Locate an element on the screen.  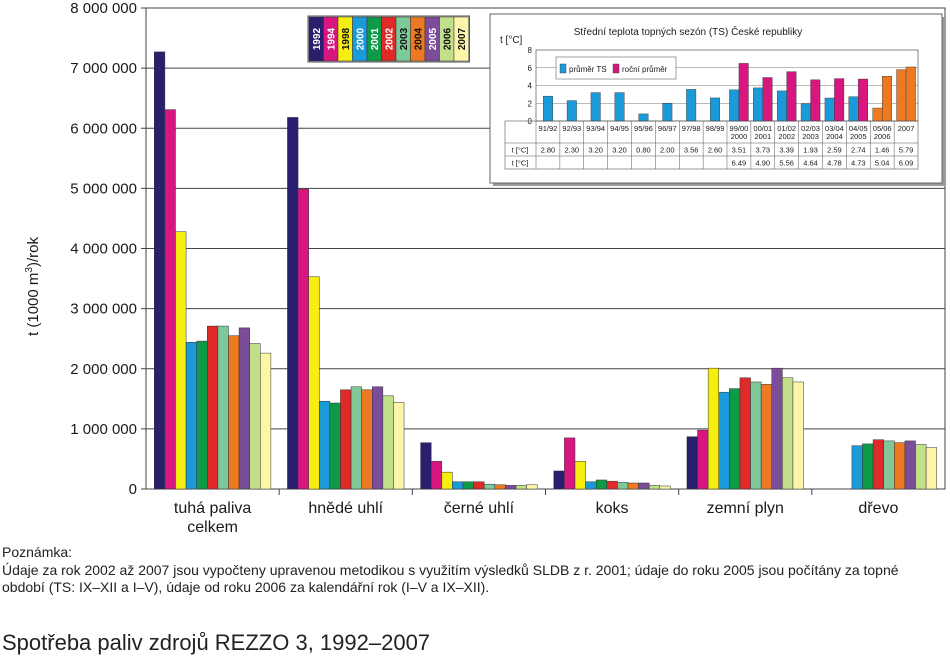
figure-caption: Spotřeba paliv zdrojů REZZO 3, 1992–2007 is located at coordinates (216, 642).